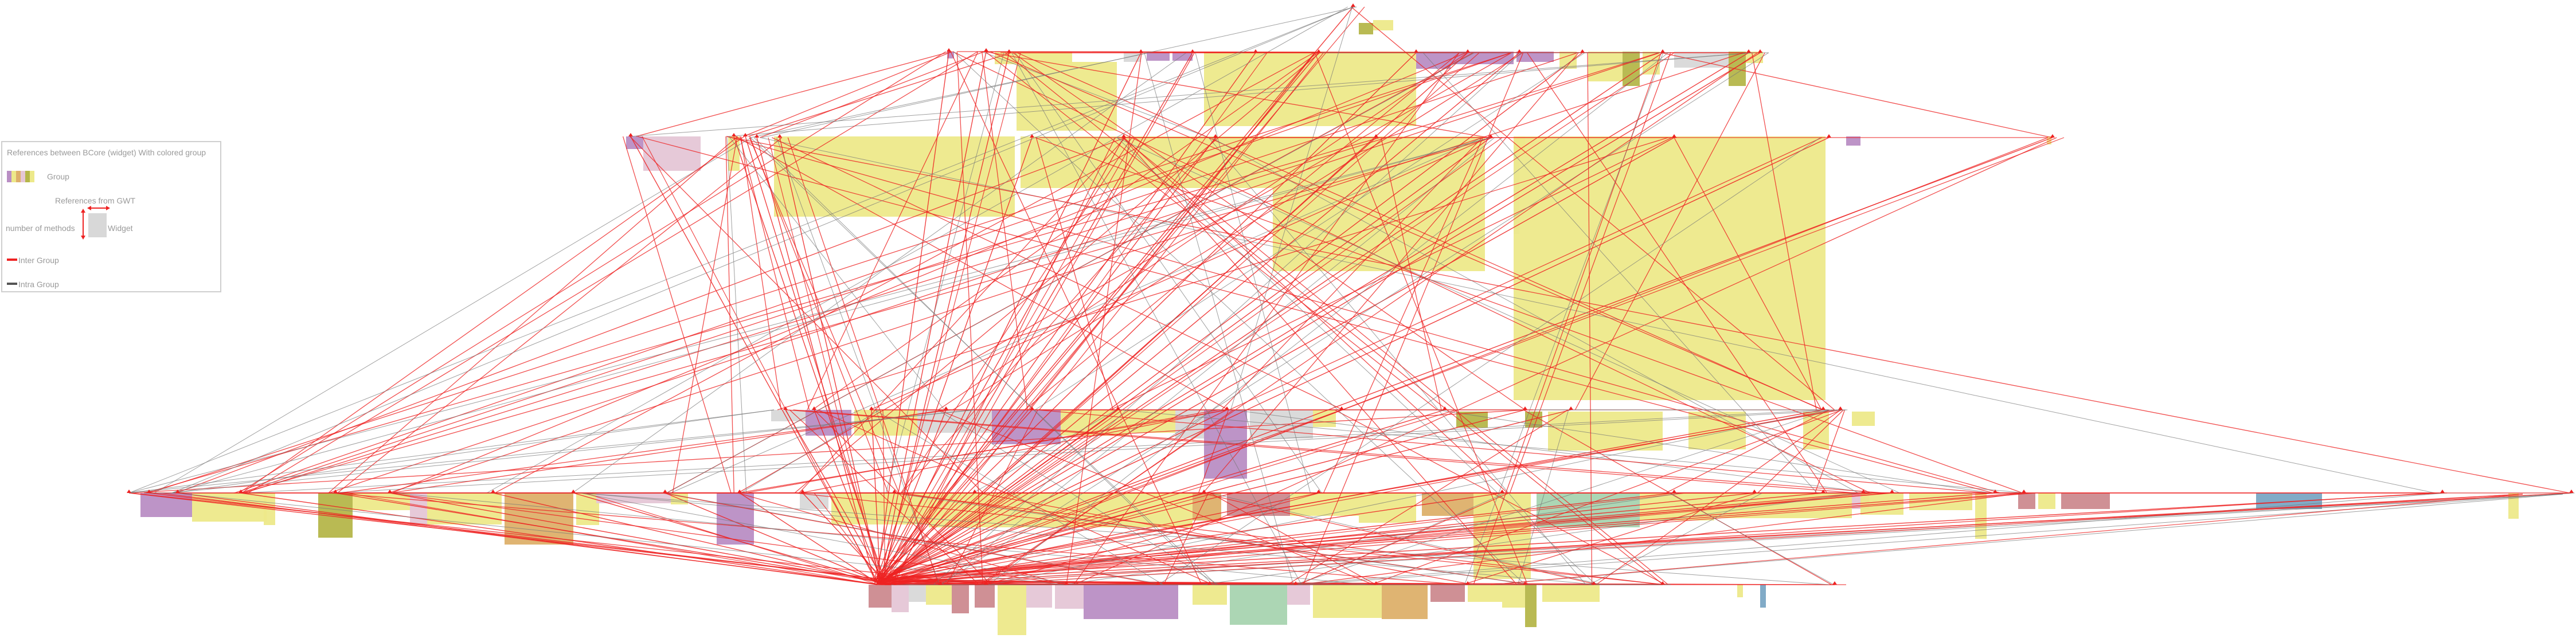 The width and height of the screenshot is (2576, 642). What do you see at coordinates (97, 225) in the screenshot?
I see `legend-widget-swatch` at bounding box center [97, 225].